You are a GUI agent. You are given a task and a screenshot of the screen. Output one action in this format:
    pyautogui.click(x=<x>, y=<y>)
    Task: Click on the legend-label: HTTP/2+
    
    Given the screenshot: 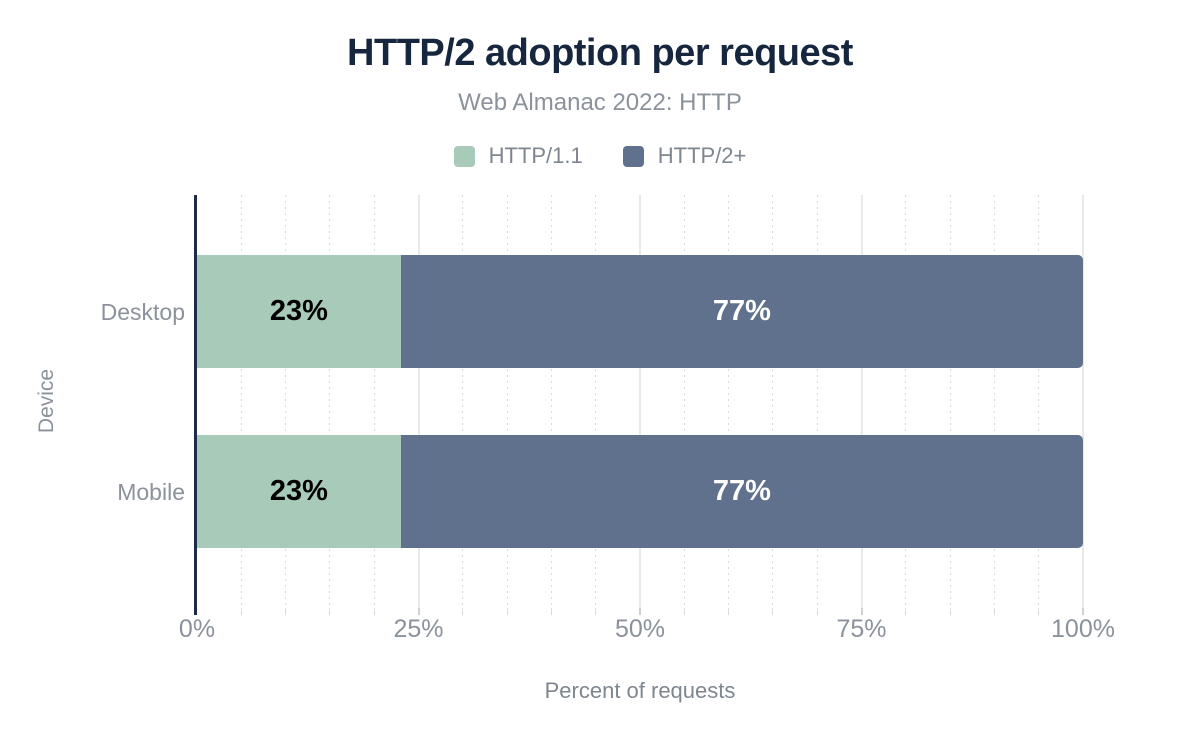 What is the action you would take?
    pyautogui.click(x=702, y=155)
    